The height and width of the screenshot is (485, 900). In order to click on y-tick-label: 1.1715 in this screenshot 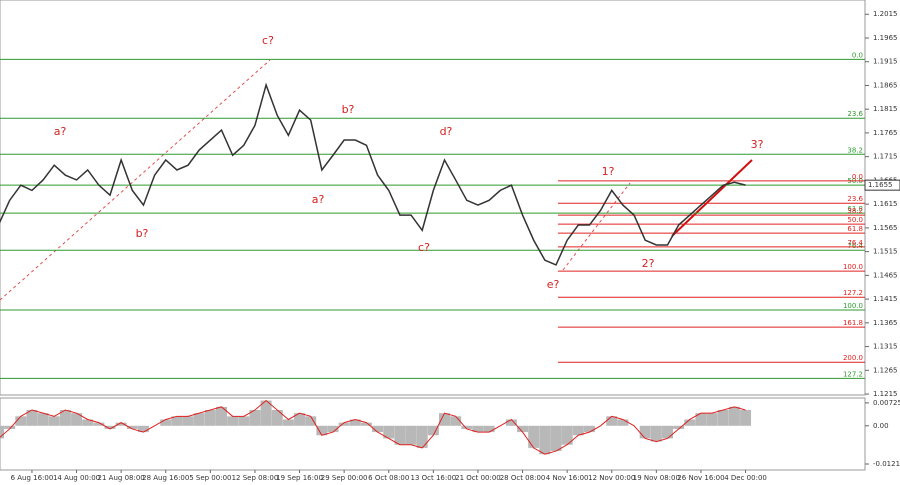, I will do `click(885, 157)`.